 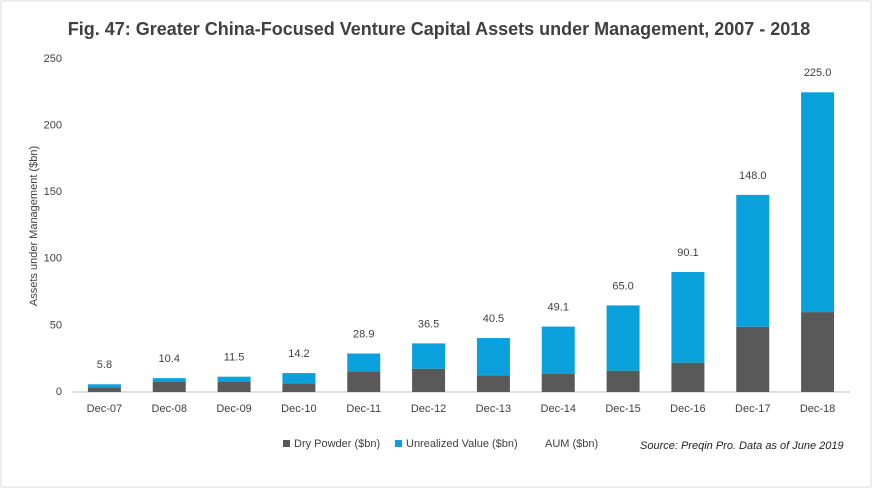 I want to click on x-tick-label: Dec-12, so click(x=428, y=409).